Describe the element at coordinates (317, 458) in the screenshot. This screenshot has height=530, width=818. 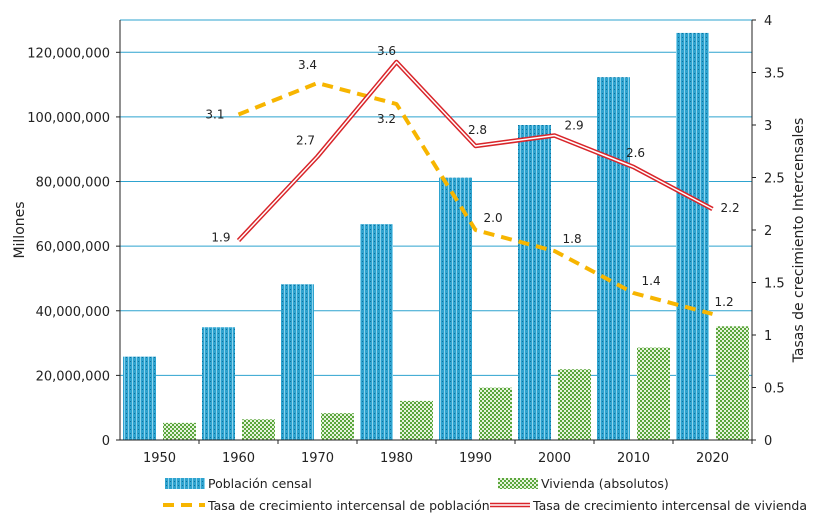
I see `x-tick-label: 1970` at that location.